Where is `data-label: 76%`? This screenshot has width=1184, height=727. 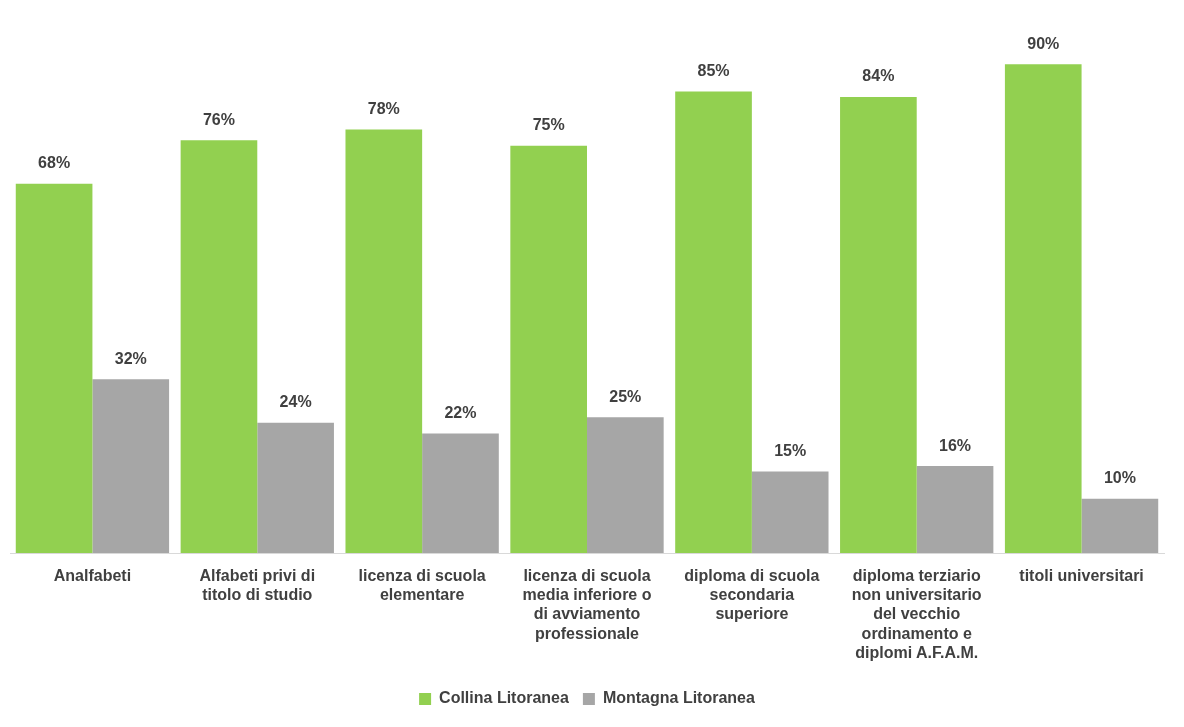
data-label: 76% is located at coordinates (218, 119).